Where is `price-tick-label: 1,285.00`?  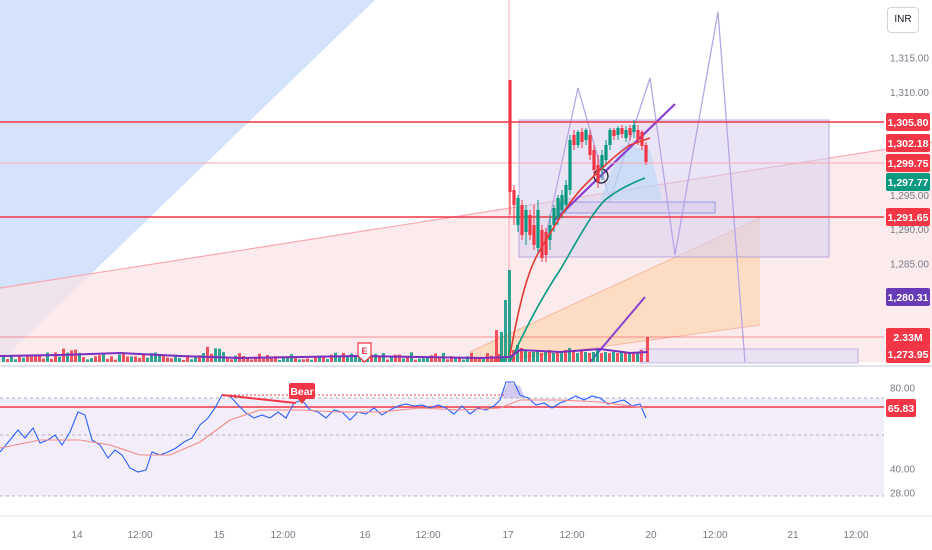
price-tick-label: 1,285.00 is located at coordinates (909, 265).